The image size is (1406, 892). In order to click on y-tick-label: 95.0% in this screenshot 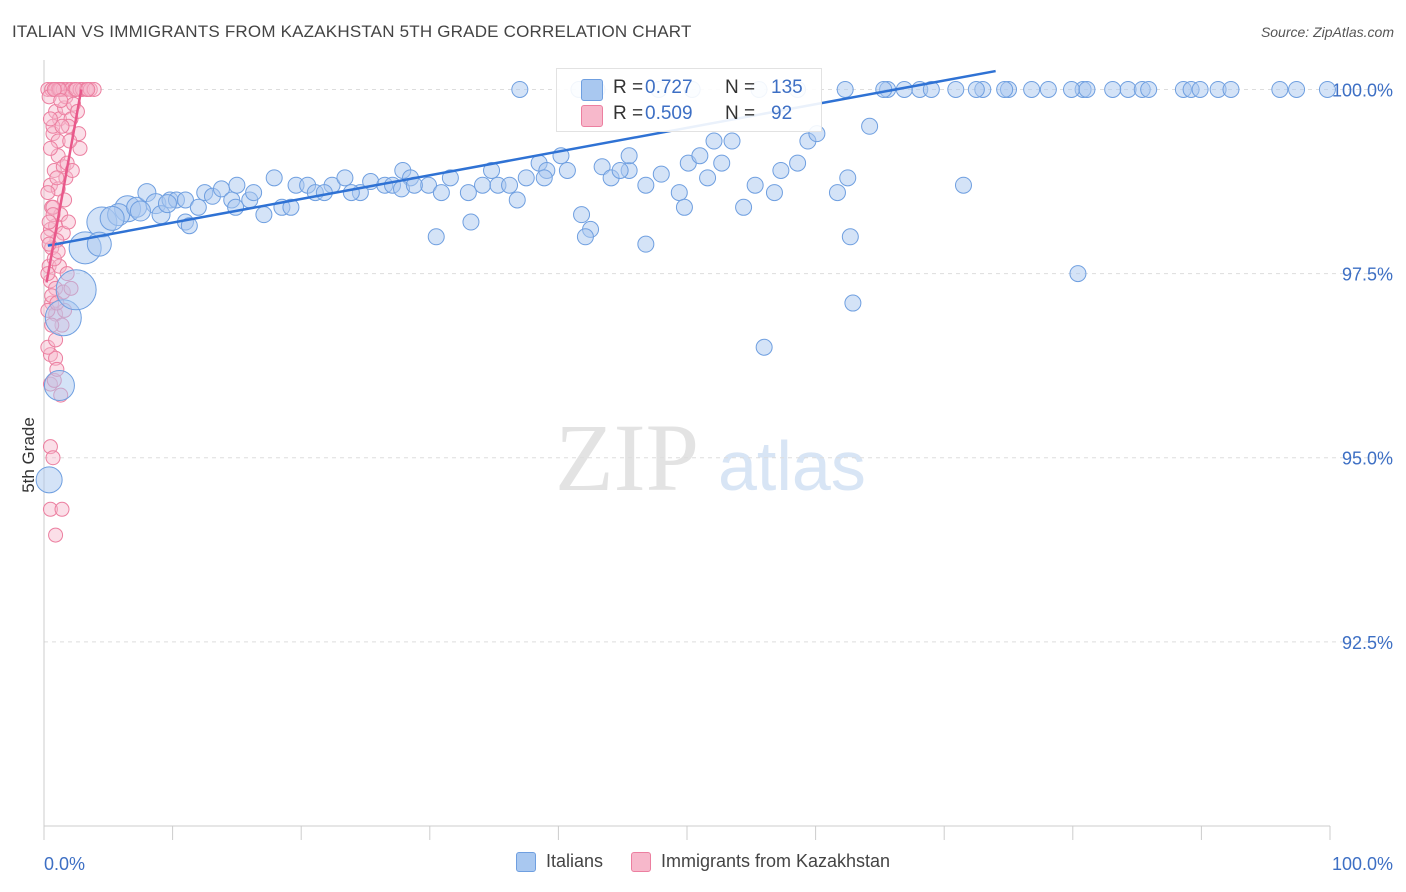, I will do `click(1367, 459)`.